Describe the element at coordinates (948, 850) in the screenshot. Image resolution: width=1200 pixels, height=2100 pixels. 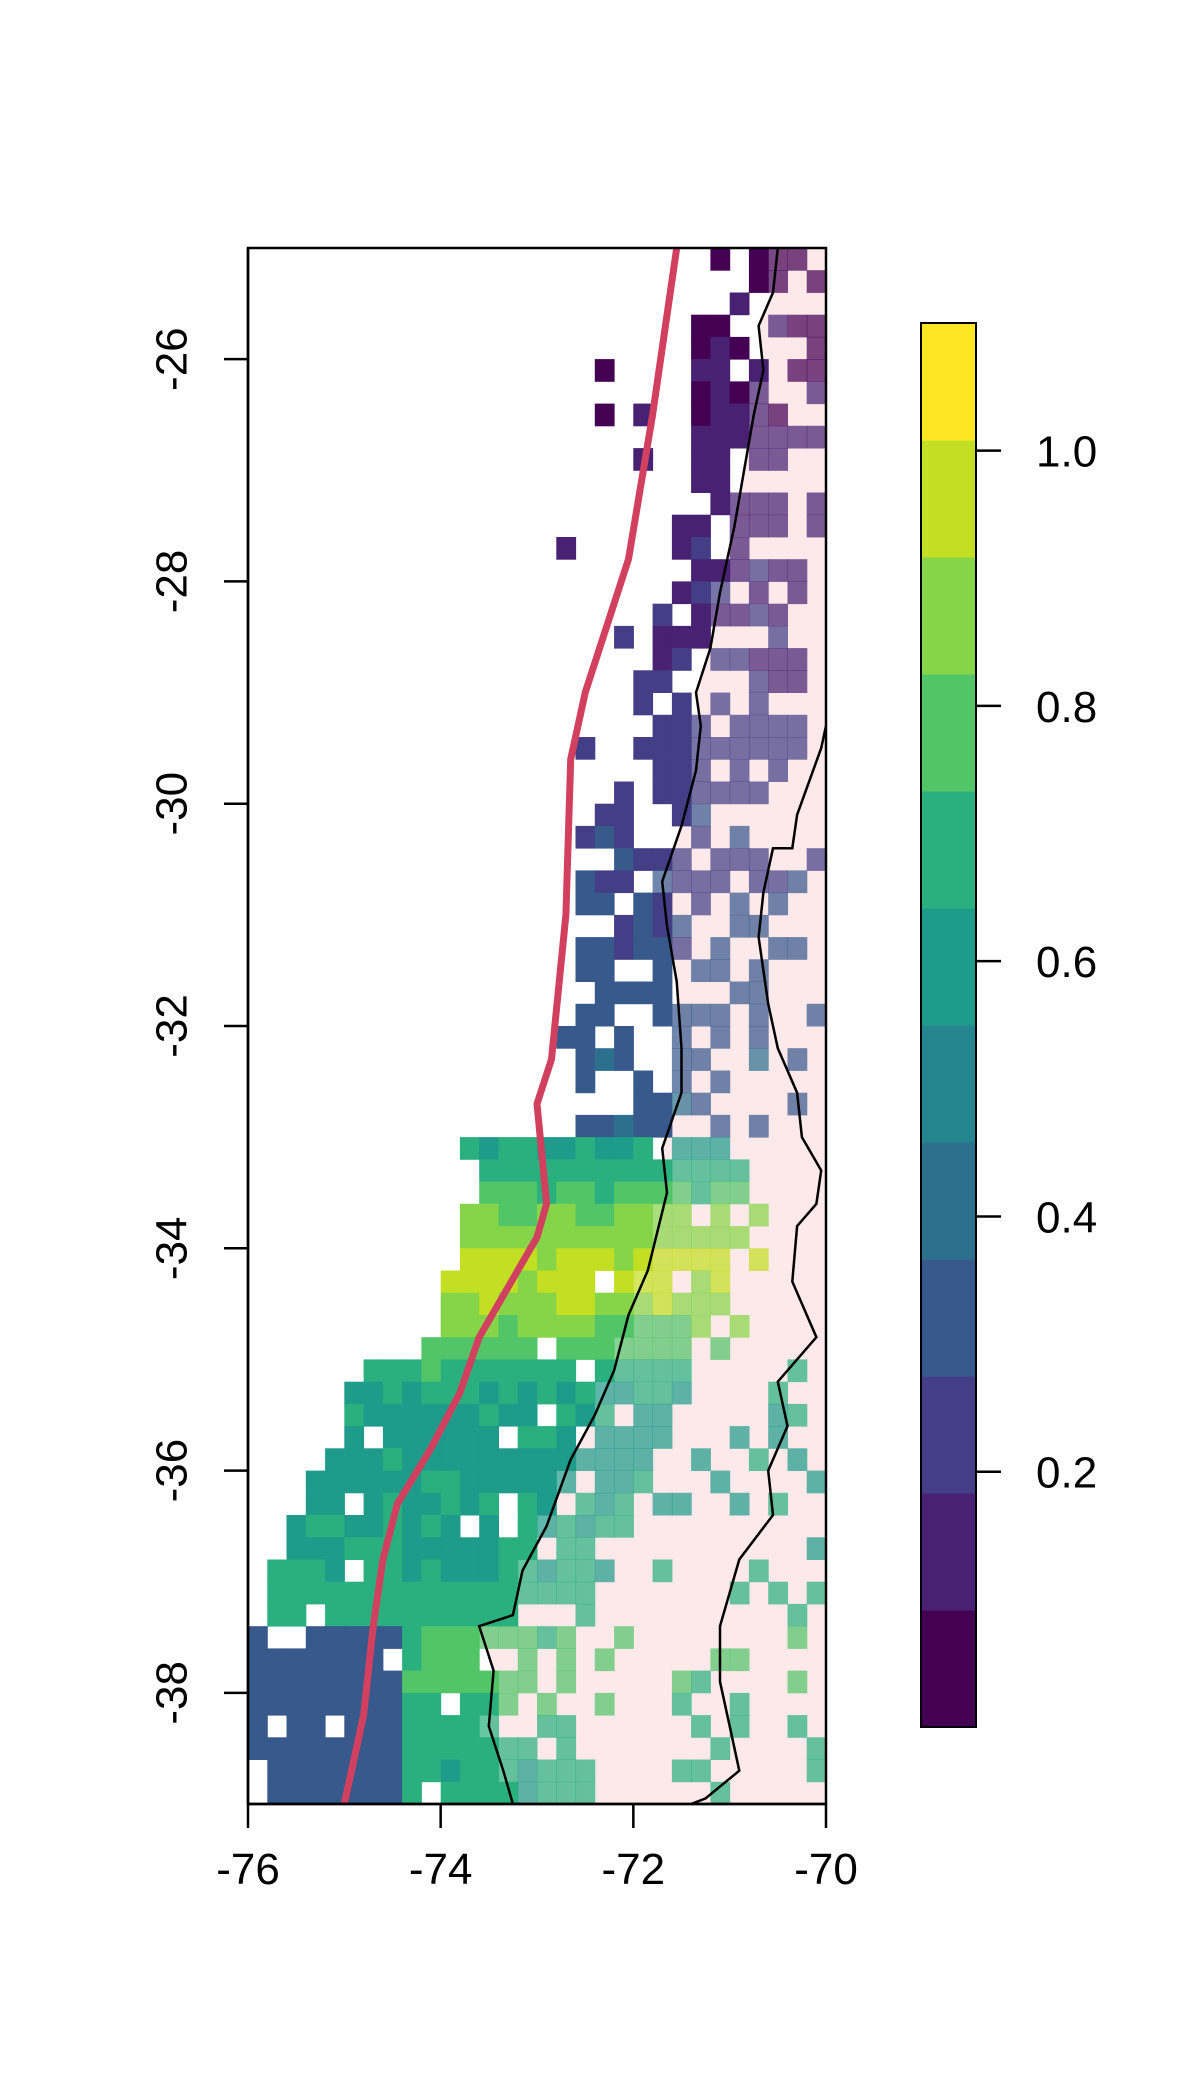
I see `colorbar-swatch` at that location.